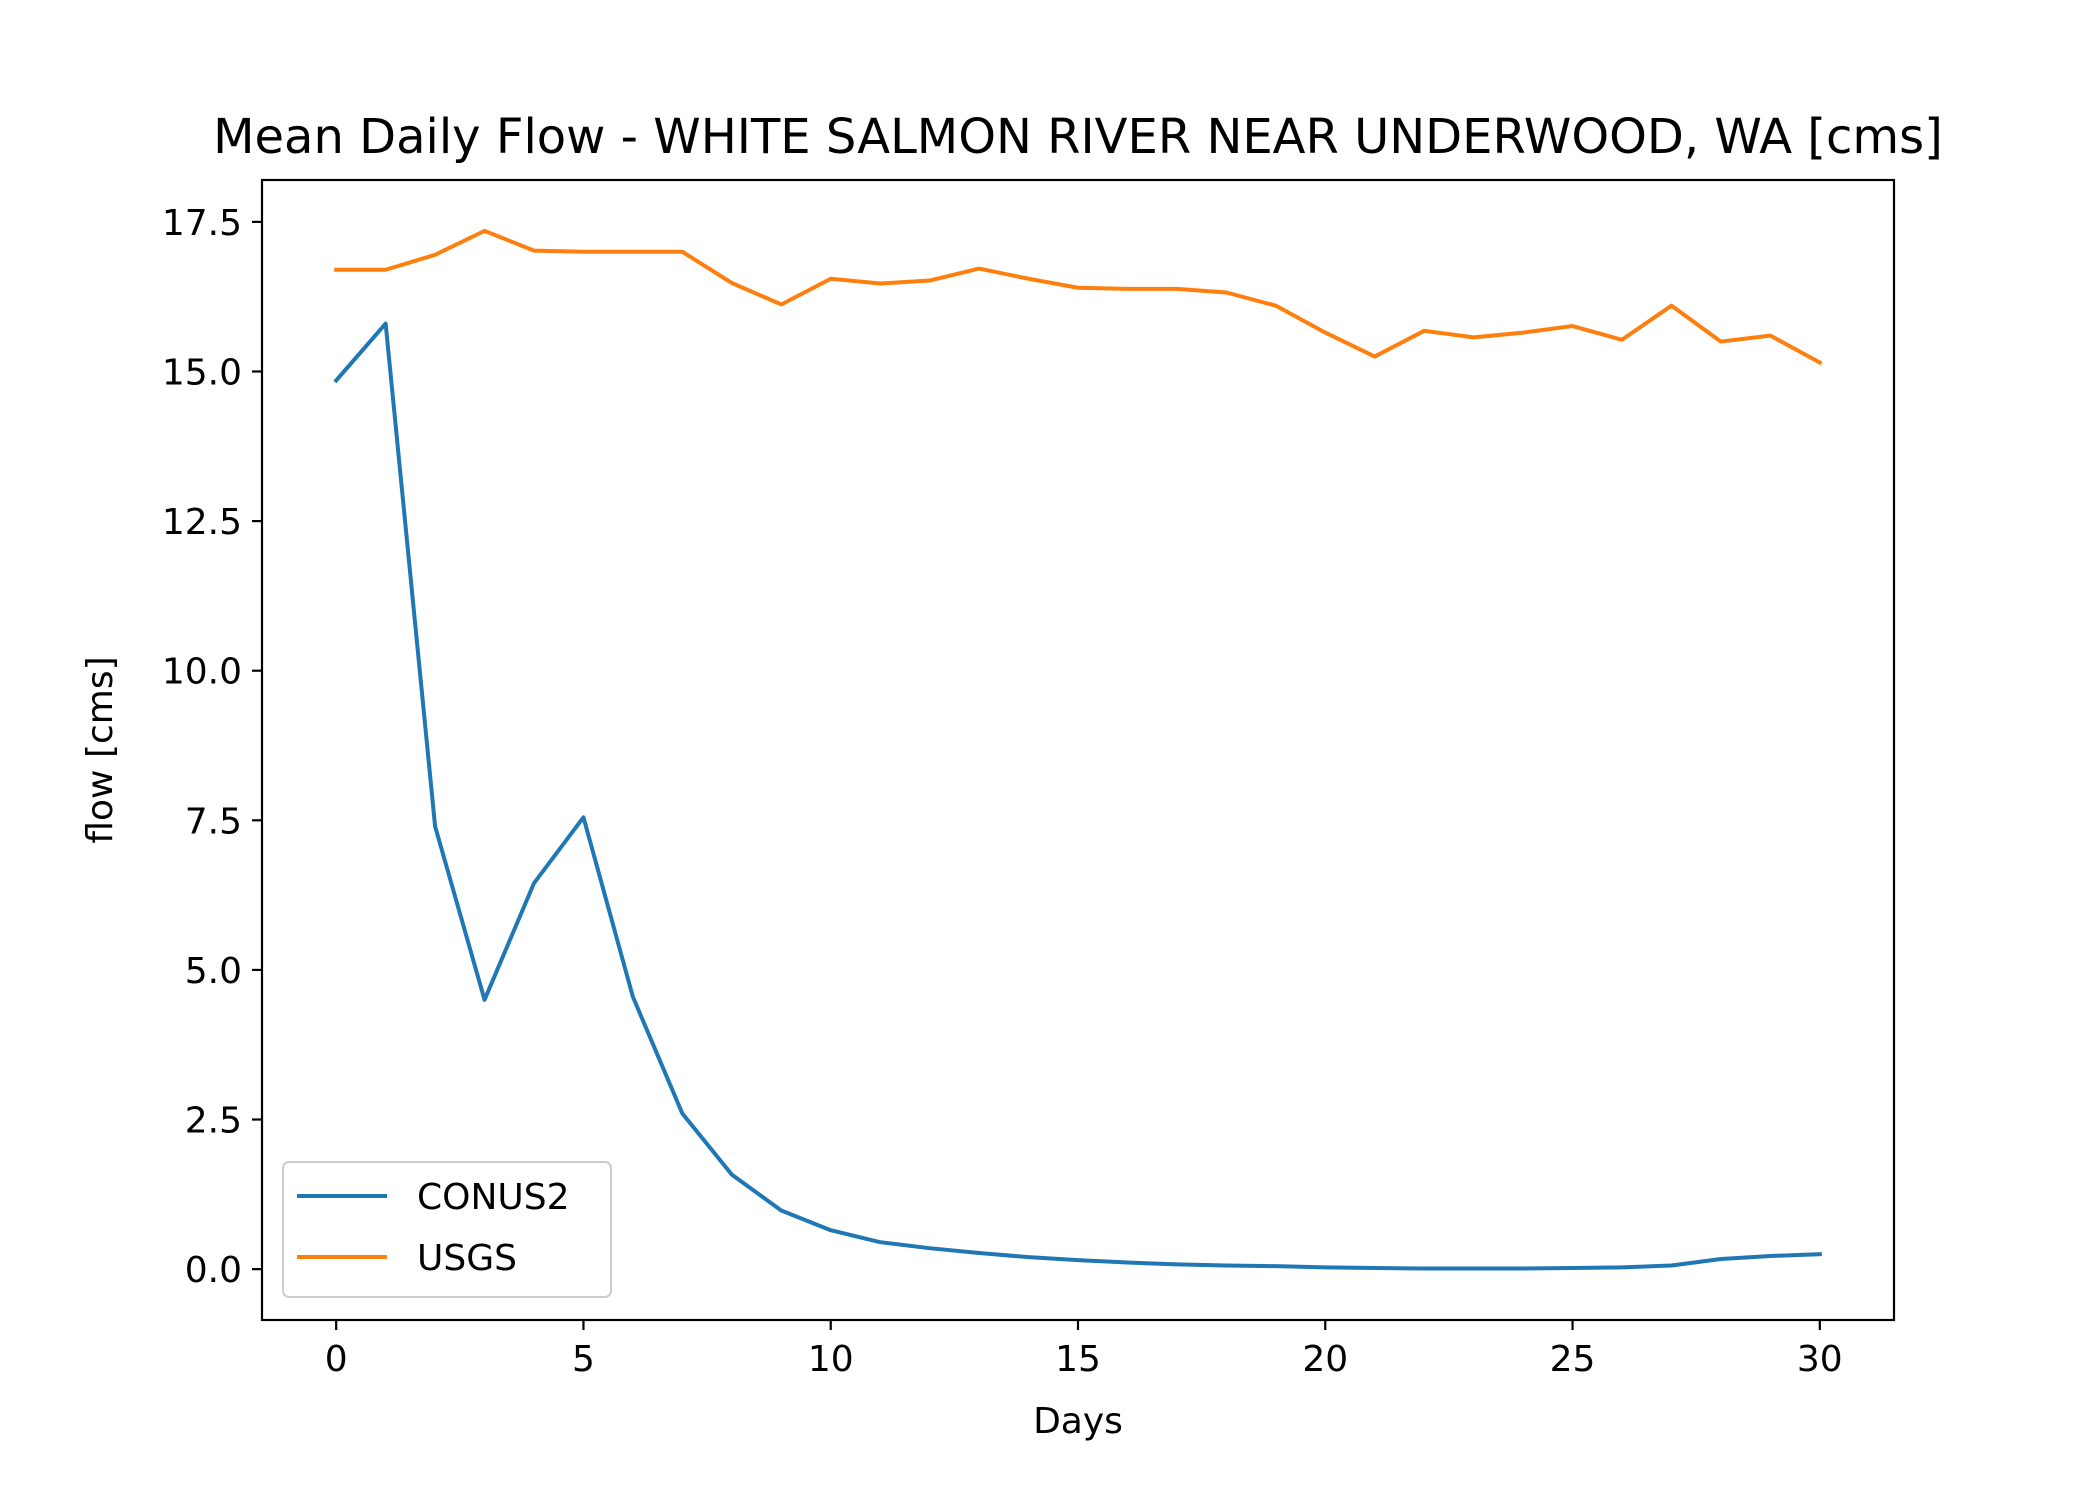  What do you see at coordinates (213, 821) in the screenshot?
I see `y-tick-label: 7.5` at bounding box center [213, 821].